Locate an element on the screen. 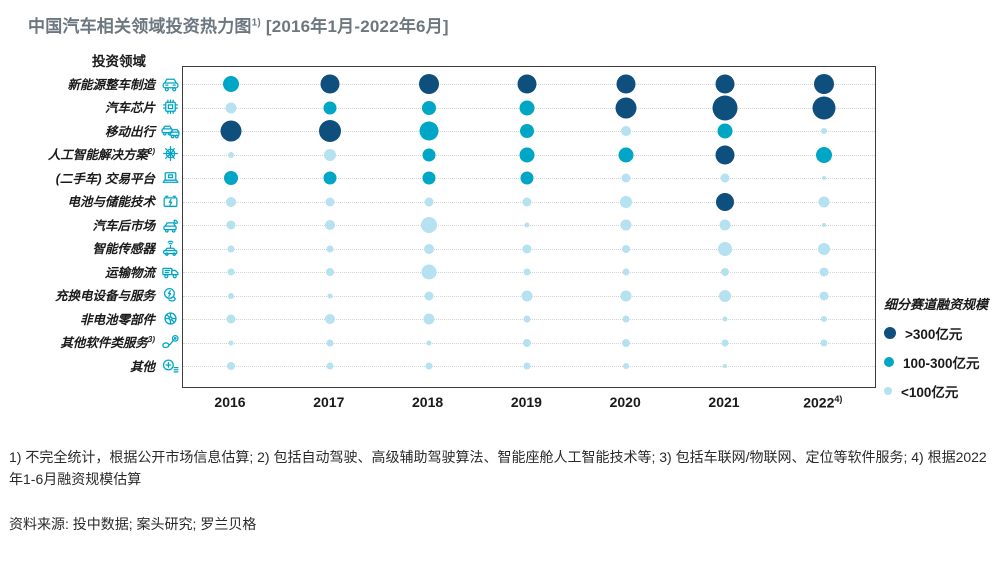 The image size is (998, 563). bubble-2020-row11 is located at coordinates (626, 319).